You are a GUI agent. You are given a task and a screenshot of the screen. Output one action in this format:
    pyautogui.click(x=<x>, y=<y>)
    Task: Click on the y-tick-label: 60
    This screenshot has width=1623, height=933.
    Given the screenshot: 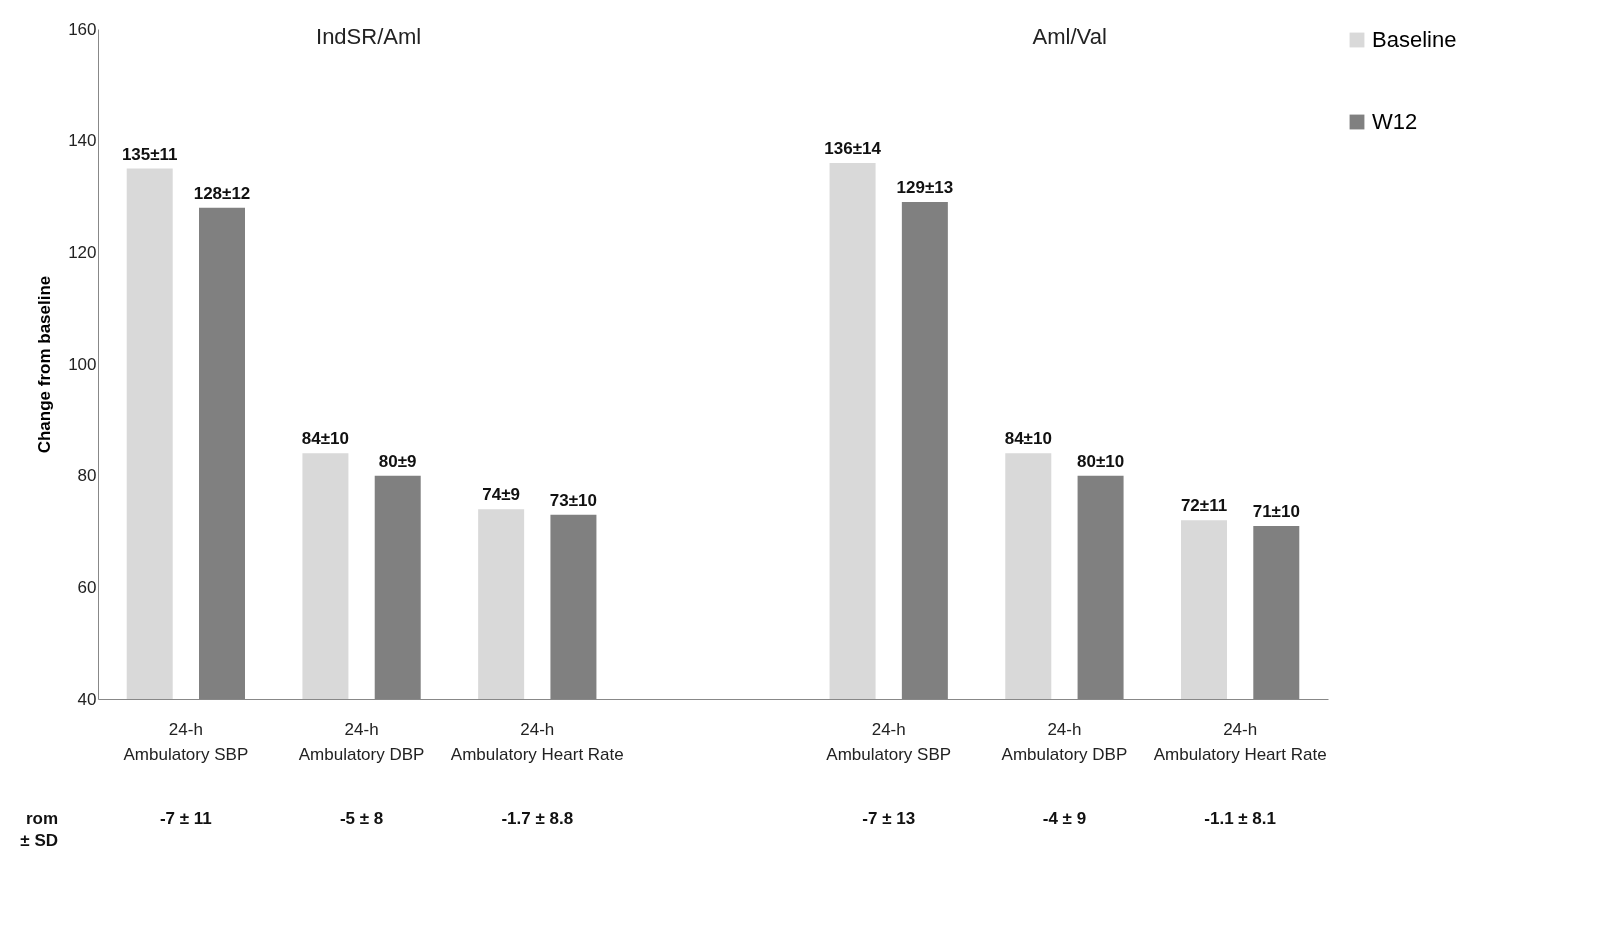 What is the action you would take?
    pyautogui.click(x=87, y=587)
    